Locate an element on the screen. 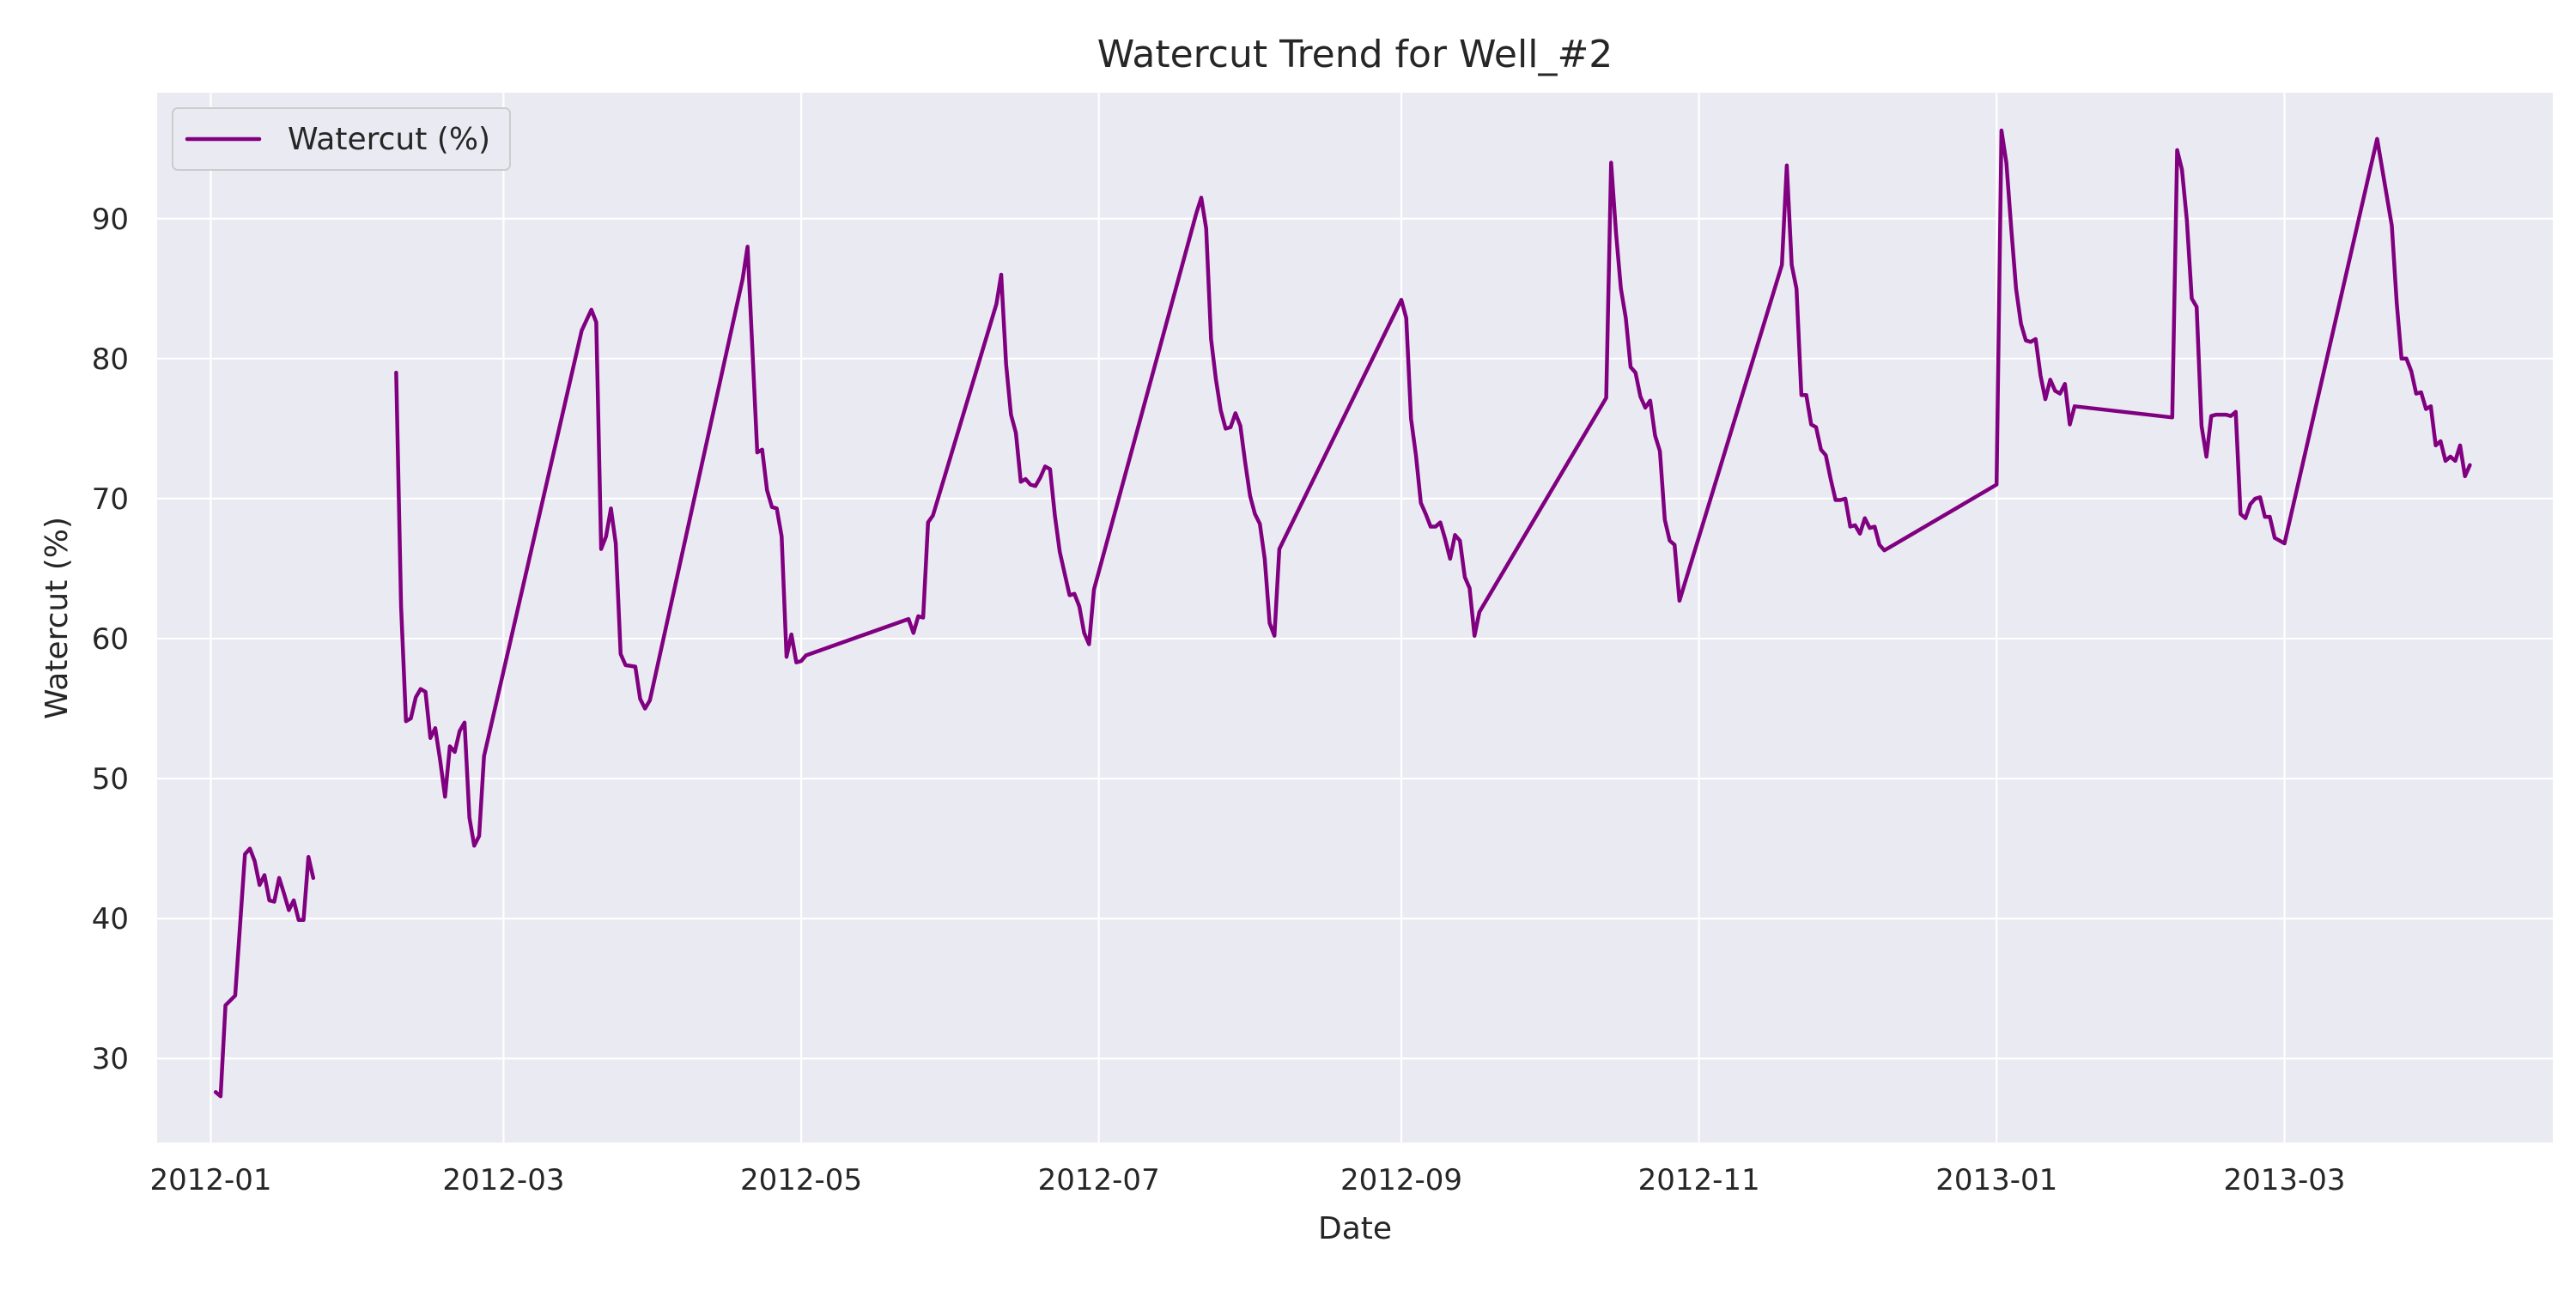  x-tick-label: 2013-01 is located at coordinates (1996, 1180).